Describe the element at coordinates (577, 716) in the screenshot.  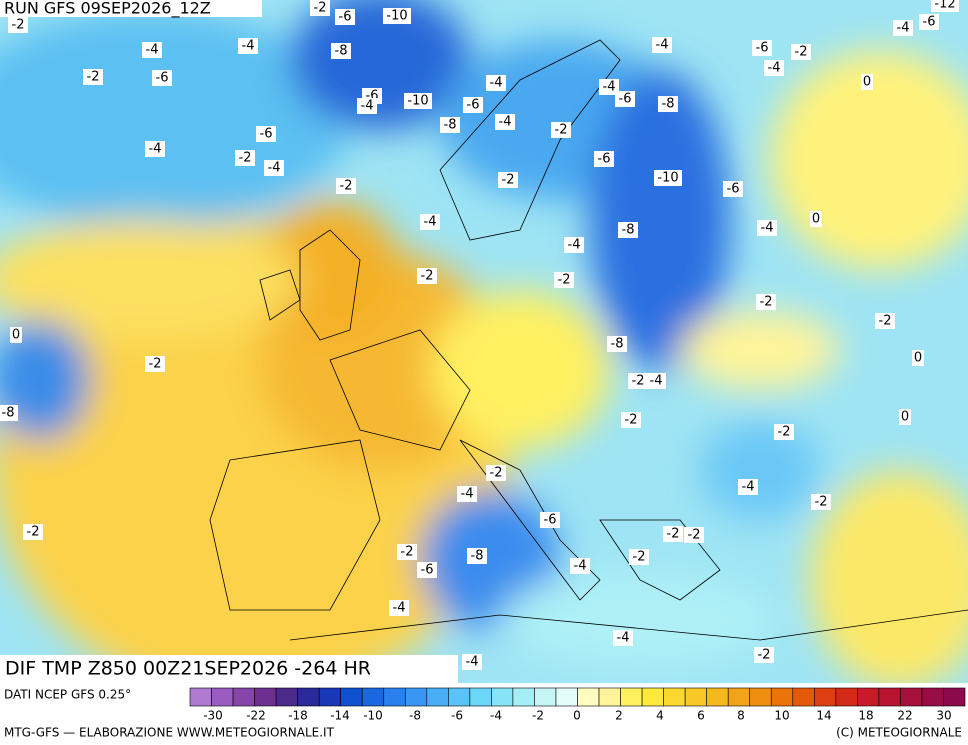
I see `colorbar-label: 0` at that location.